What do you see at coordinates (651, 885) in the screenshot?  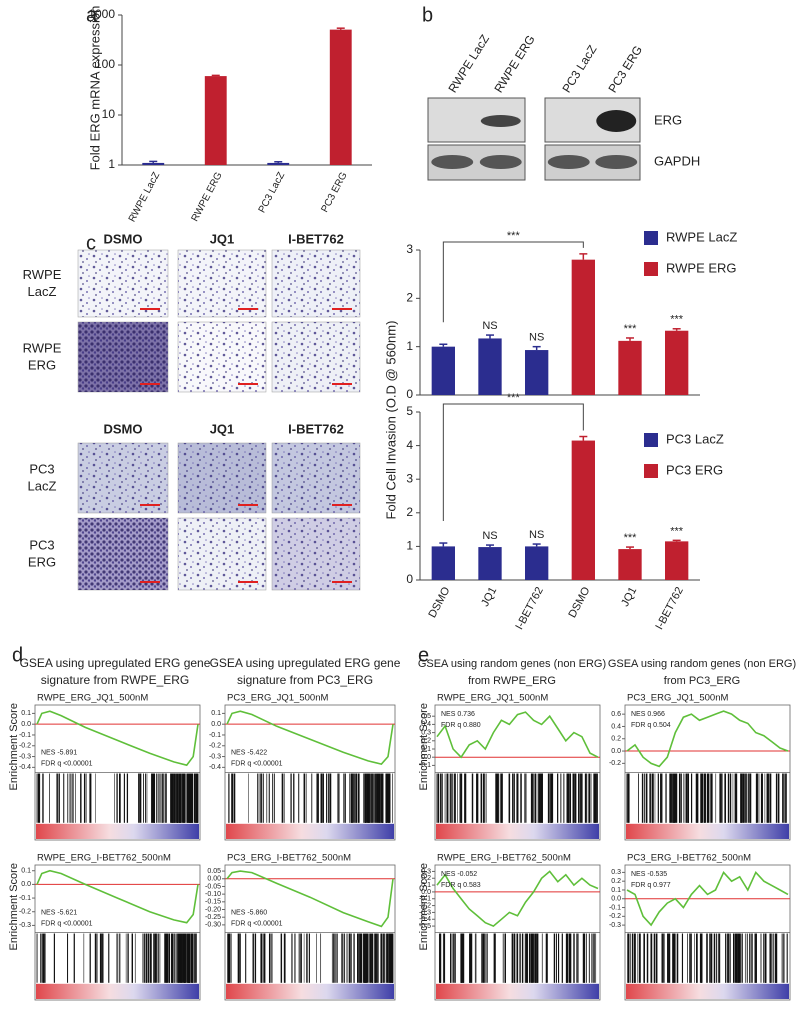 I see `stat-label: FDR q 0.977` at bounding box center [651, 885].